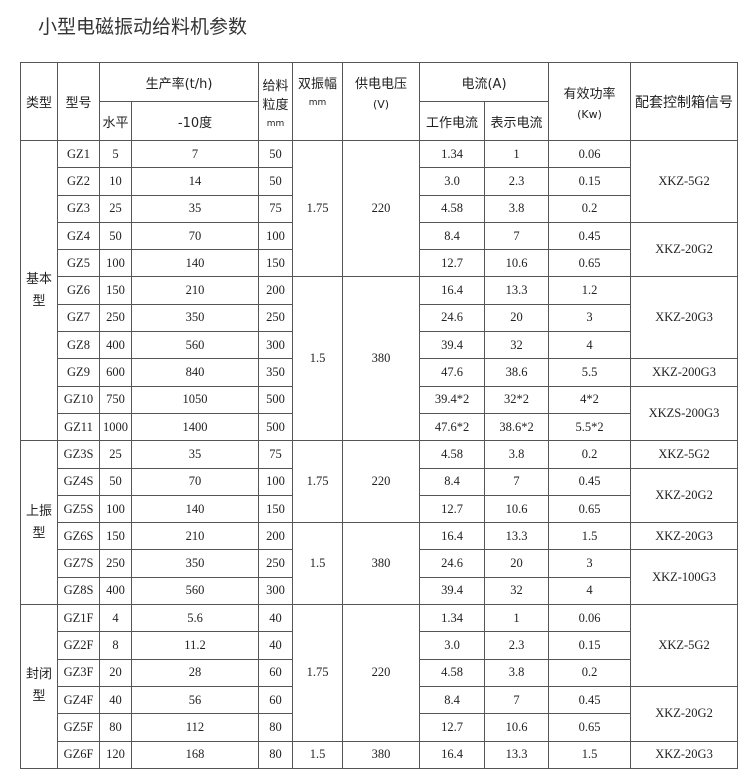 The height and width of the screenshot is (775, 750). I want to click on table-row: GZ7 250 350 250 24.6 20 3, so click(379, 318).